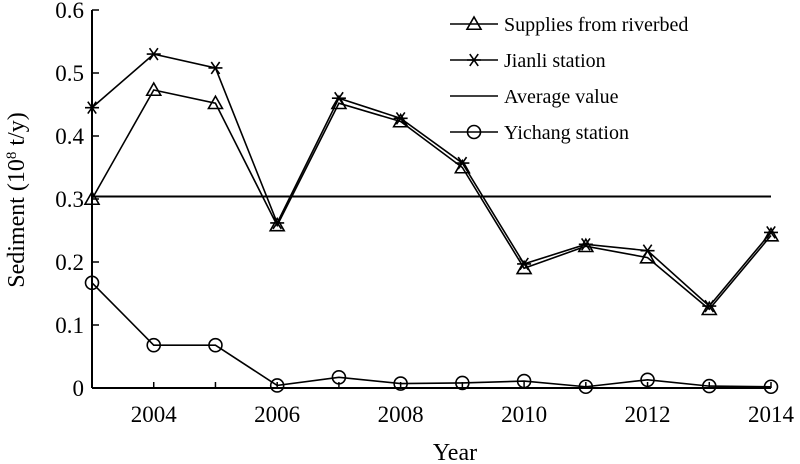 The image size is (800, 464). What do you see at coordinates (648, 414) in the screenshot?
I see `x-tick-label: 2012` at bounding box center [648, 414].